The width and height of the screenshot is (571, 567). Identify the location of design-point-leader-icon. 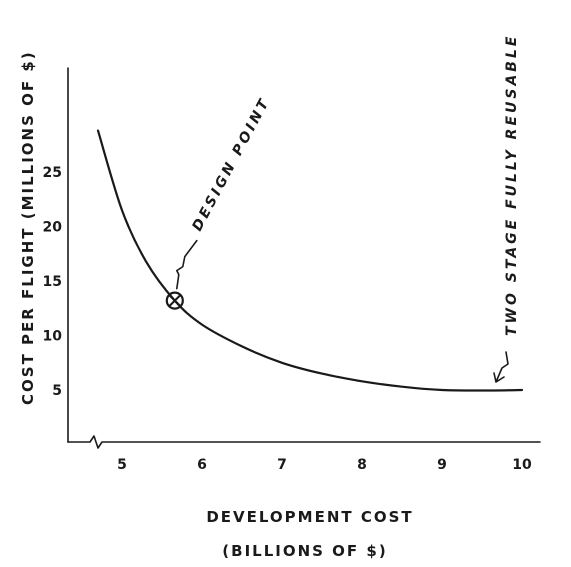
(187, 264).